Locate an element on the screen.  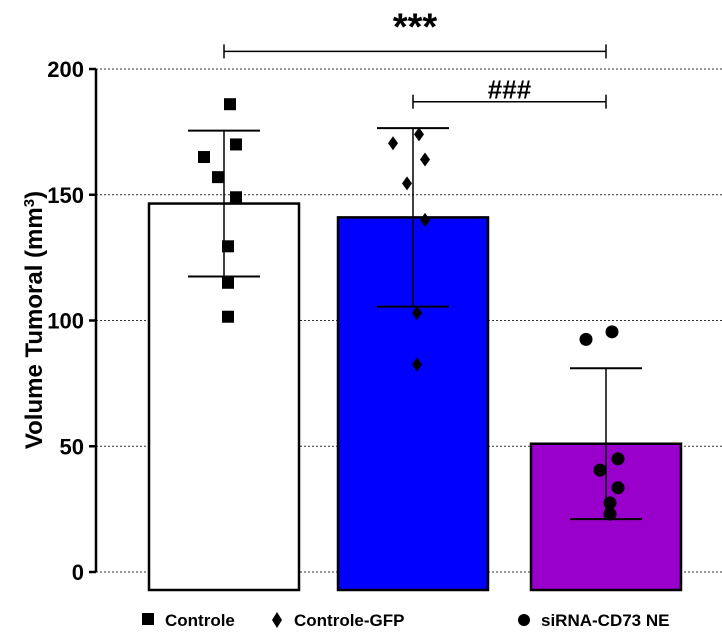
y-tick-label: 50 is located at coordinates (72, 446).